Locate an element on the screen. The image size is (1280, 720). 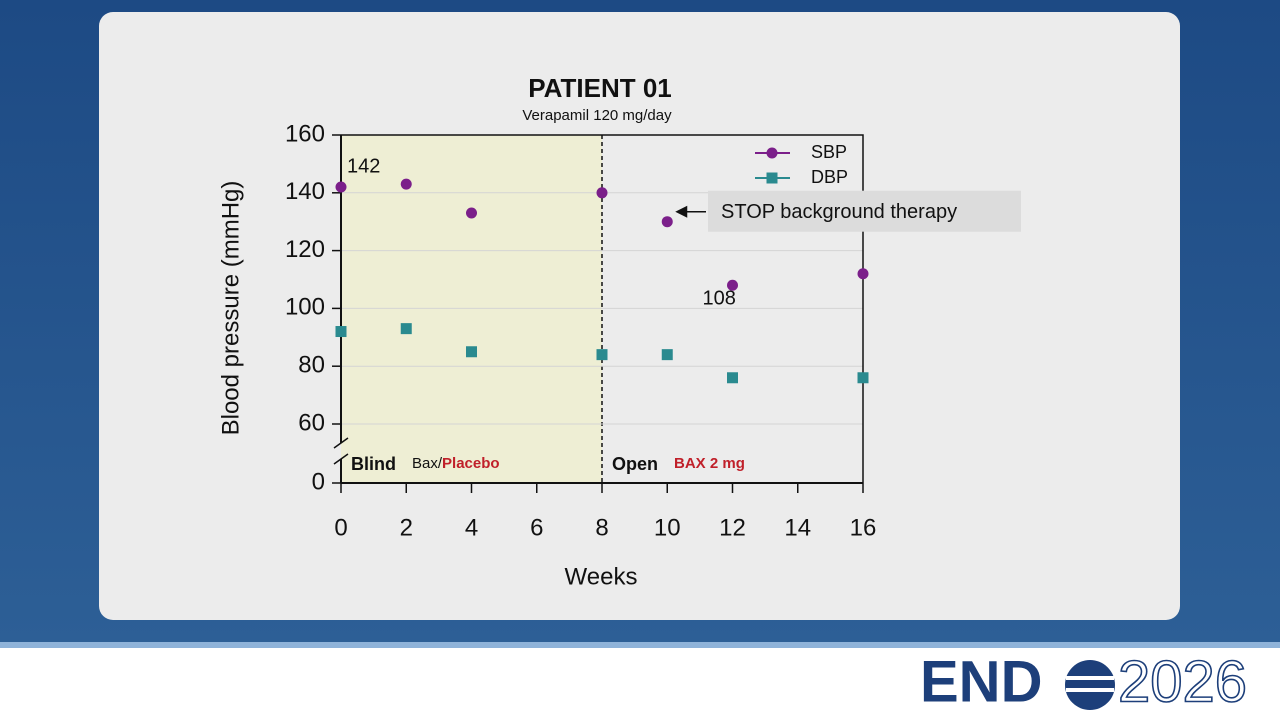
legend-label: DBP is located at coordinates (829, 177).